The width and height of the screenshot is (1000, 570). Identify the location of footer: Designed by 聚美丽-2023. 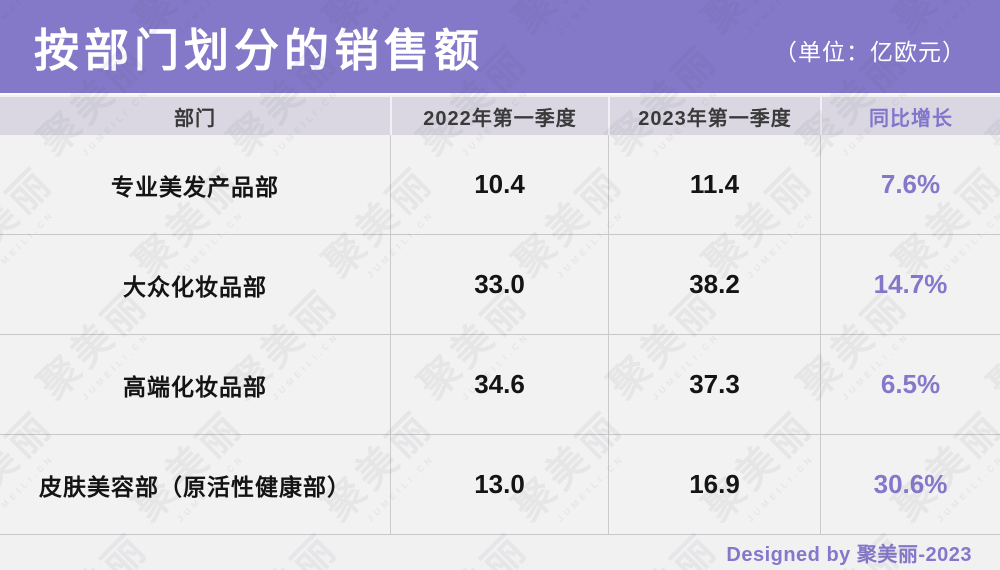
(500, 552).